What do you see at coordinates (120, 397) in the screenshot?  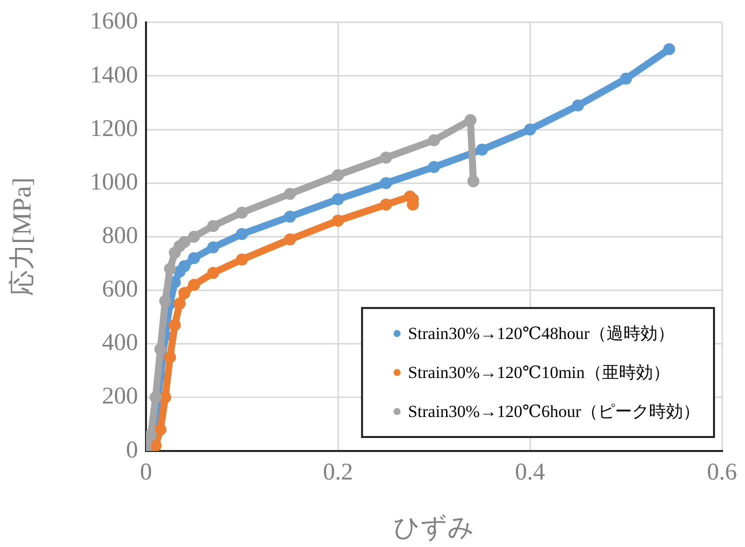 I see `y-tick-label: 200` at bounding box center [120, 397].